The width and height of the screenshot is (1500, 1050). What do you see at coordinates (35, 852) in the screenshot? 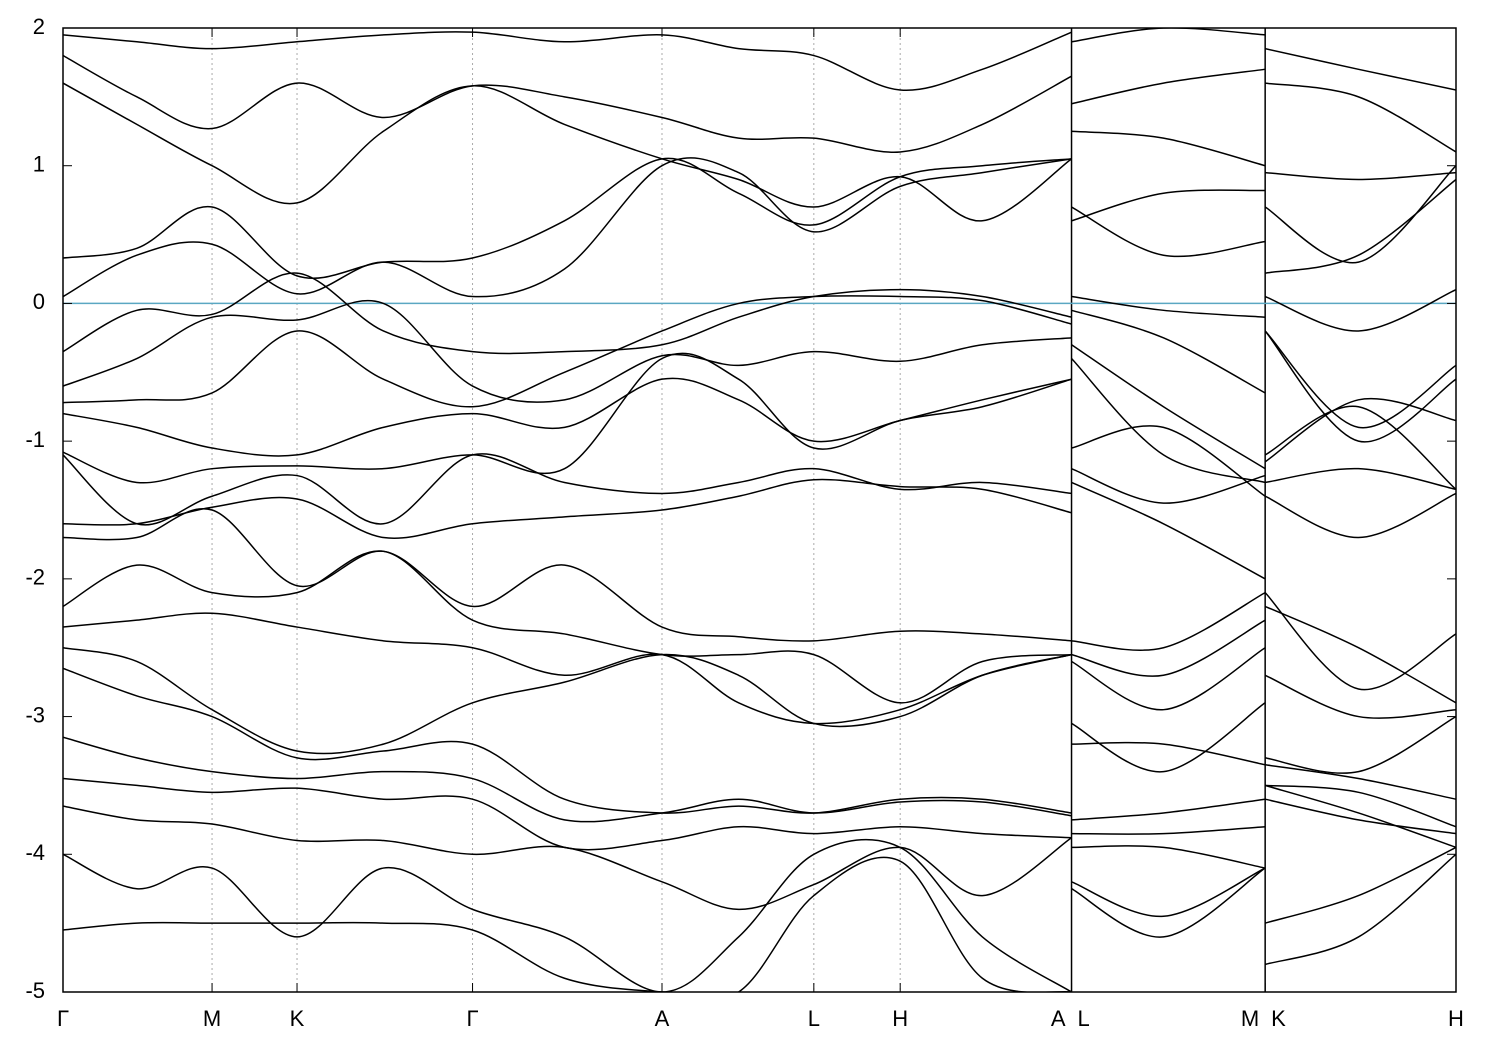
I see `y-tick-label: -4` at bounding box center [35, 852].